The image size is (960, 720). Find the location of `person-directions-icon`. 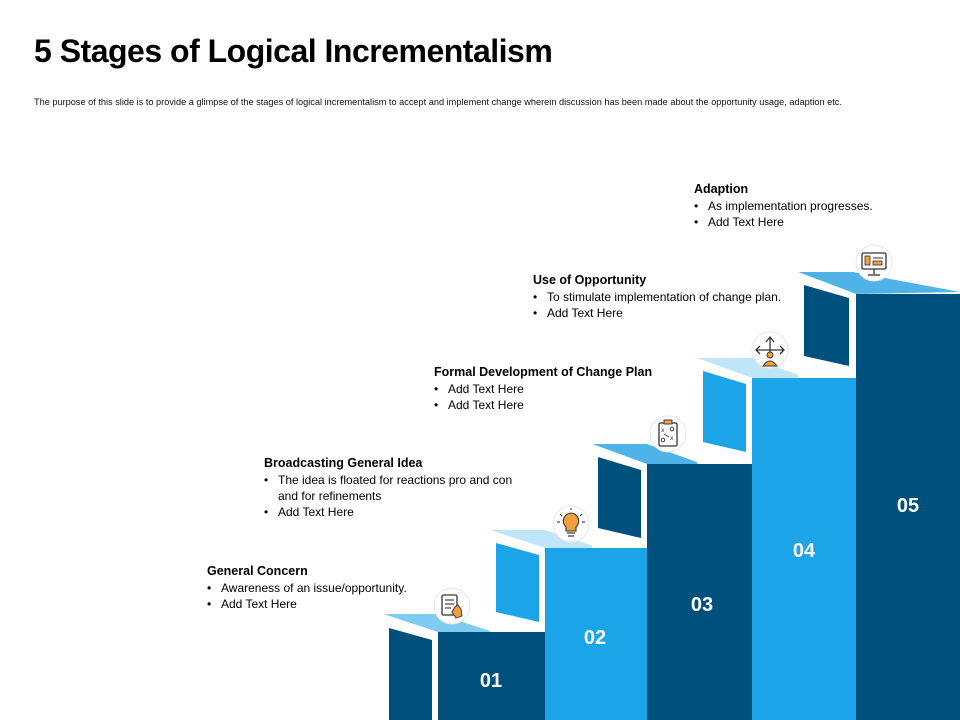

person-directions-icon is located at coordinates (770, 350).